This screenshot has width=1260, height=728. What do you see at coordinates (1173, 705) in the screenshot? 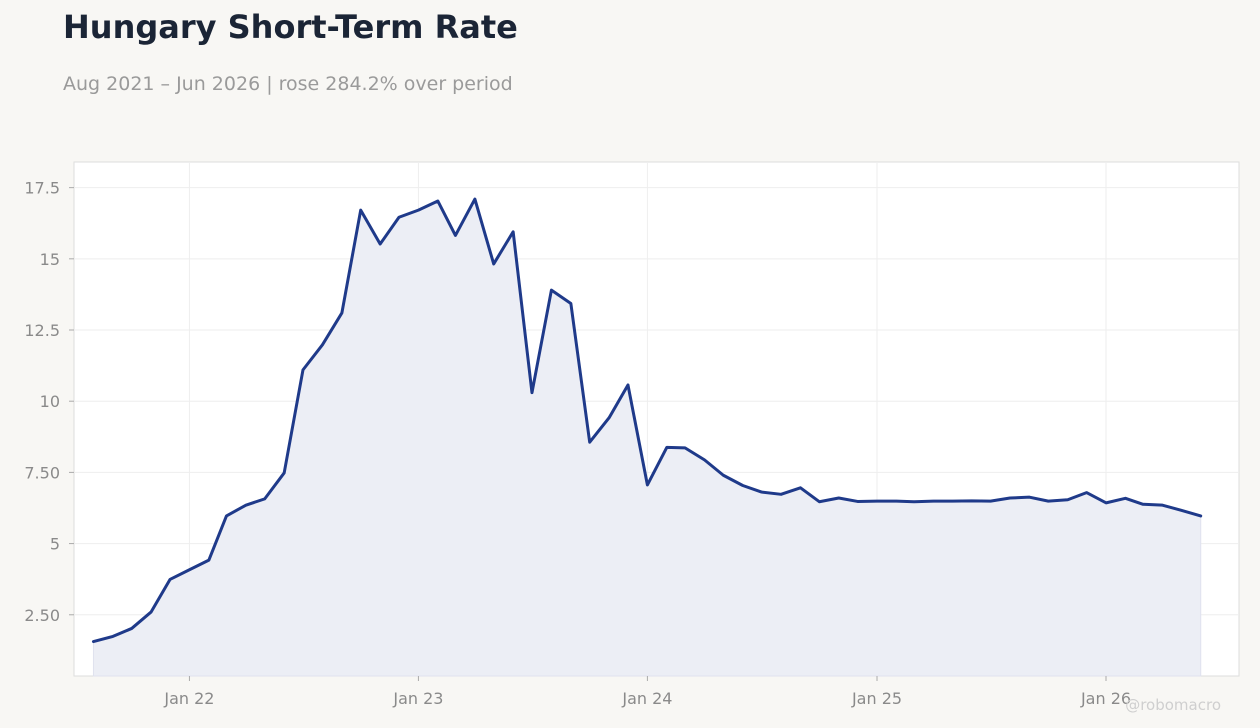
I see `watermark: @robomacro` at bounding box center [1173, 705].